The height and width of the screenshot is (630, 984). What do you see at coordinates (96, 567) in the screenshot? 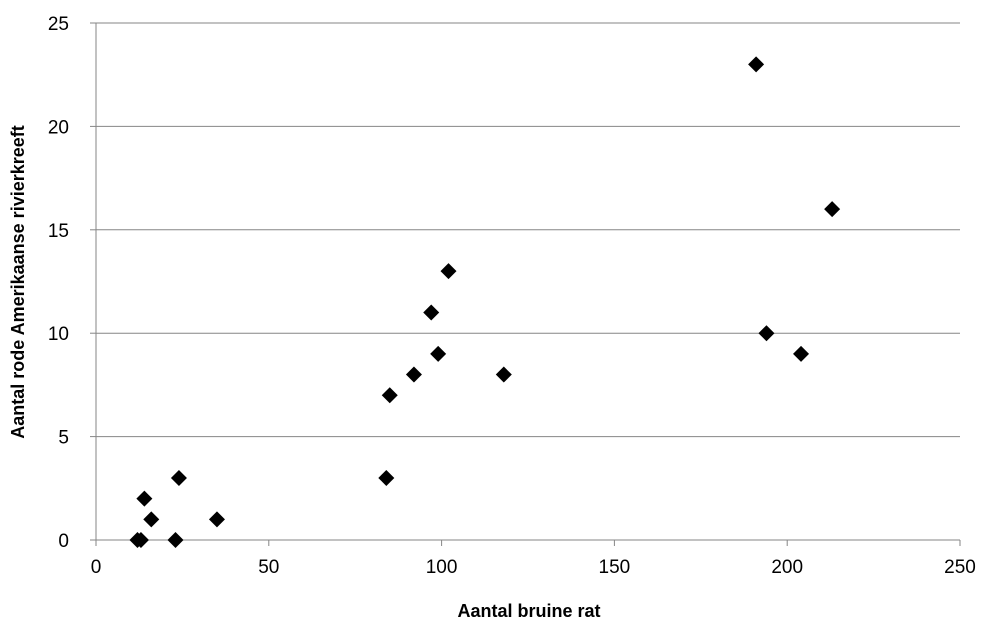
I see `x-tick-label: 0` at bounding box center [96, 567].